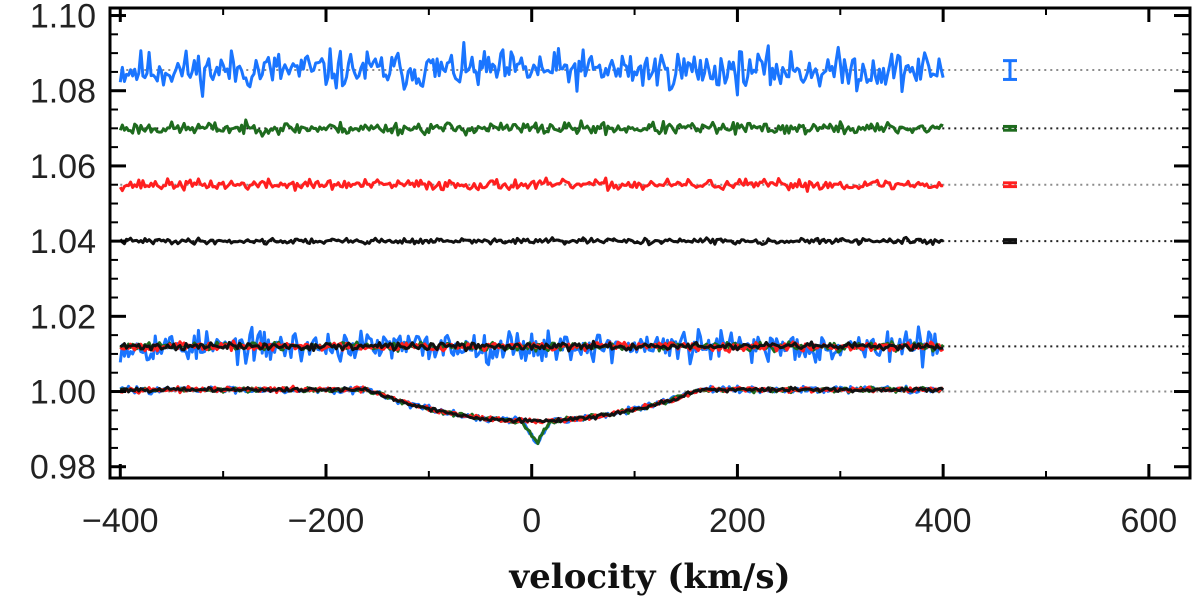 The image size is (1200, 599). I want to click on error-bar-blue, so click(1010, 70).